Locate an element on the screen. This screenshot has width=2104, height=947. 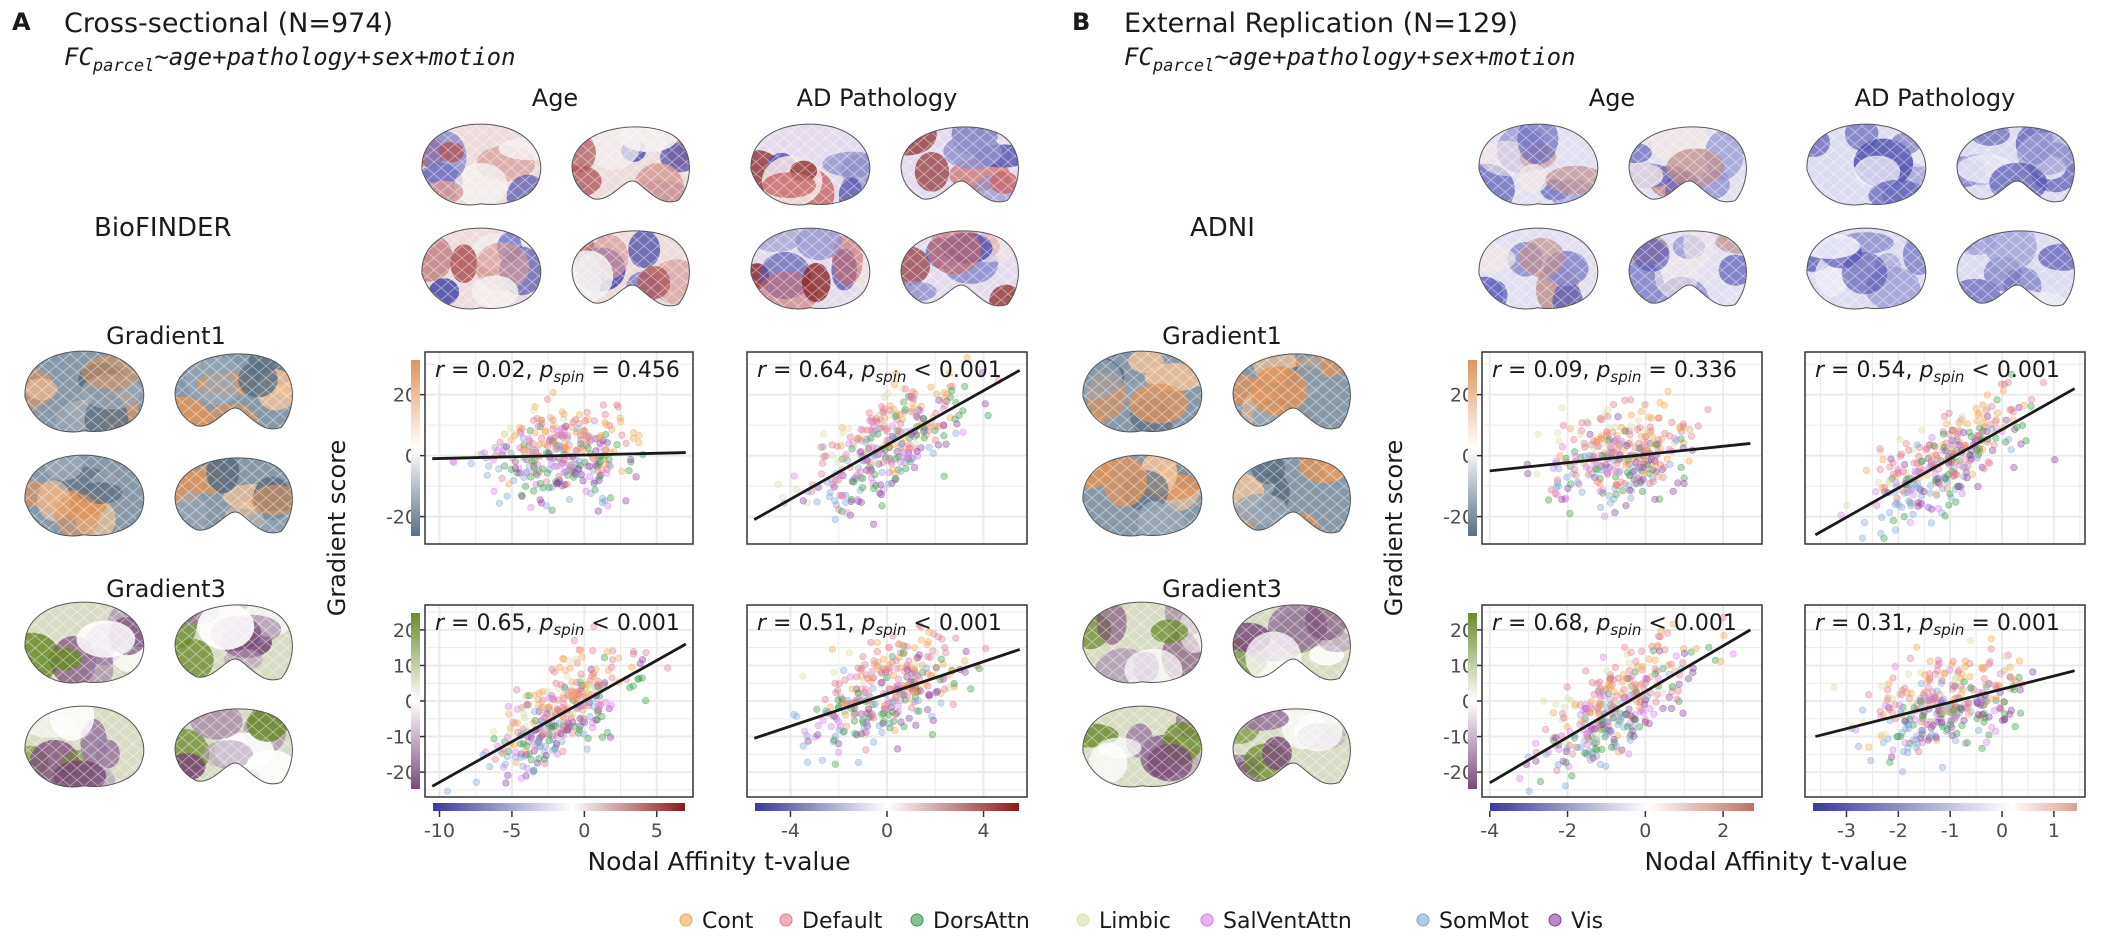
brain-lateral-left is located at coordinates (1866, 164).